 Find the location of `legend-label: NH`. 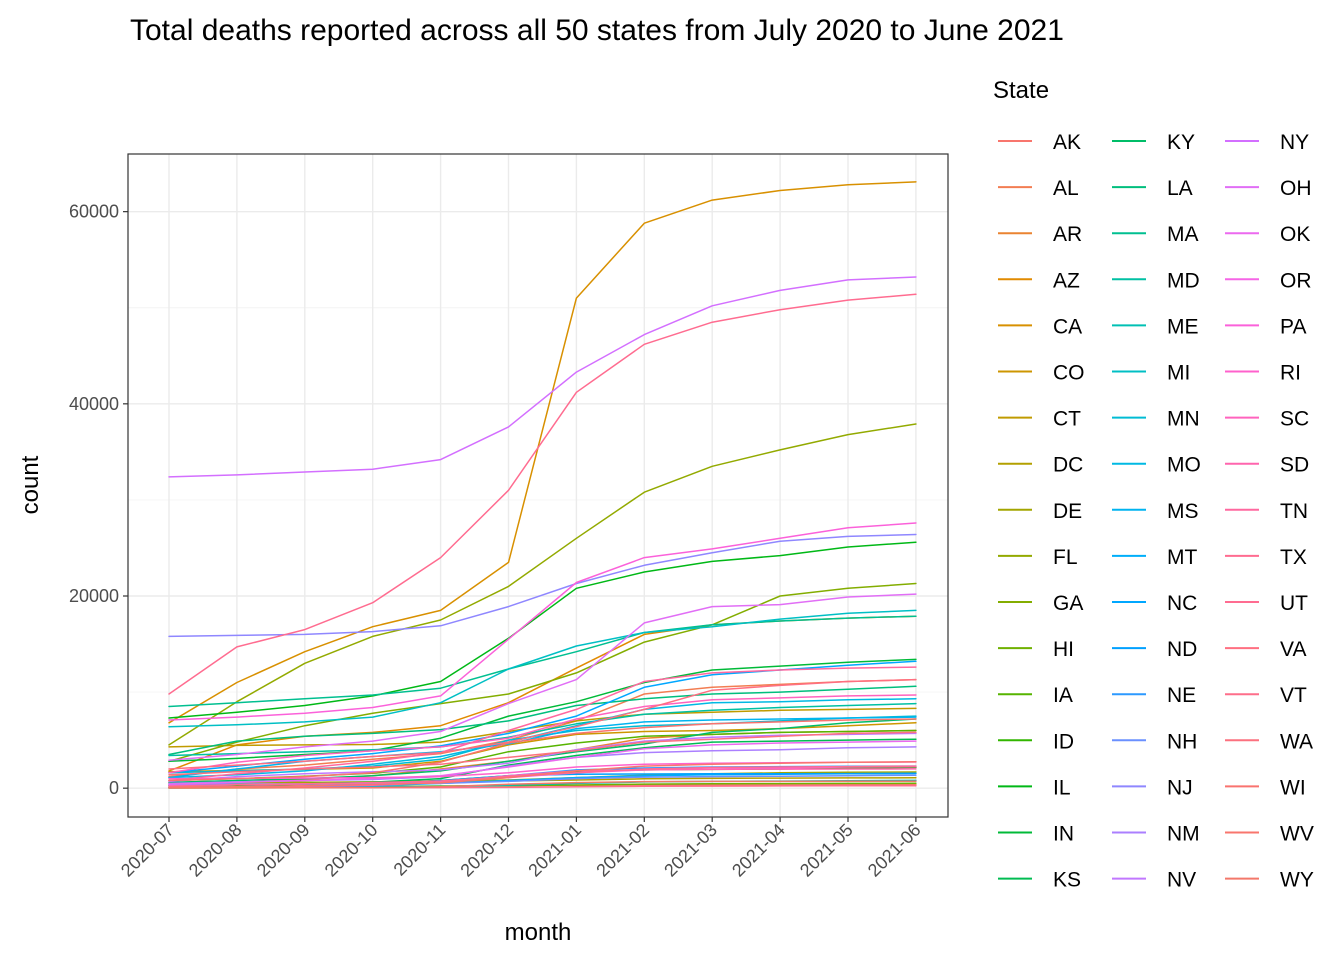

legend-label: NH is located at coordinates (1182, 741).